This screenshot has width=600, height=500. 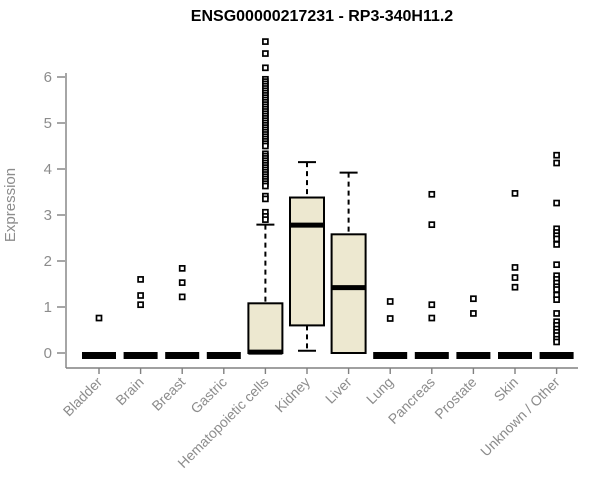 I want to click on boxplot-breast, so click(x=182, y=312).